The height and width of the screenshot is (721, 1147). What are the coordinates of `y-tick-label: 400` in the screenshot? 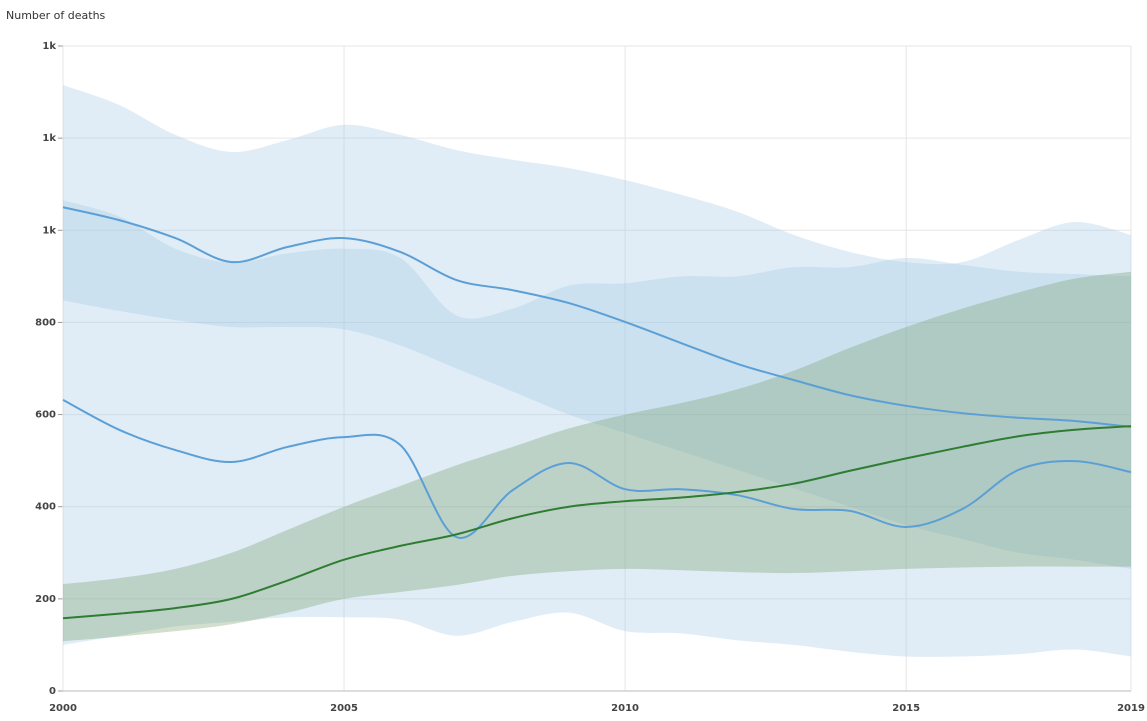 It's located at (45, 507).